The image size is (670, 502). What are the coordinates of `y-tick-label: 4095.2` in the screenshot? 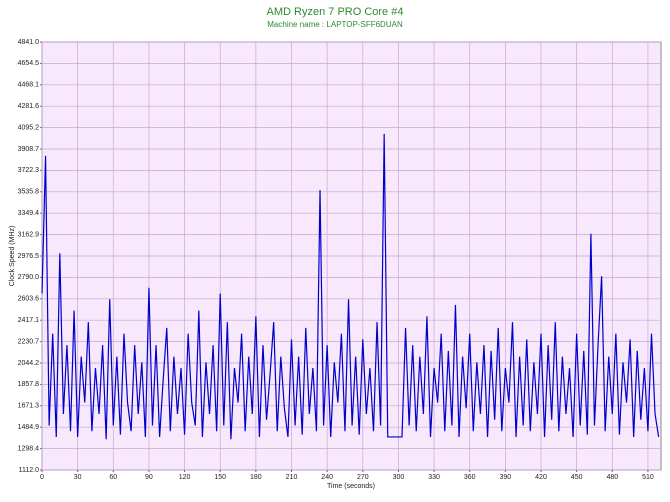 It's located at (29, 127).